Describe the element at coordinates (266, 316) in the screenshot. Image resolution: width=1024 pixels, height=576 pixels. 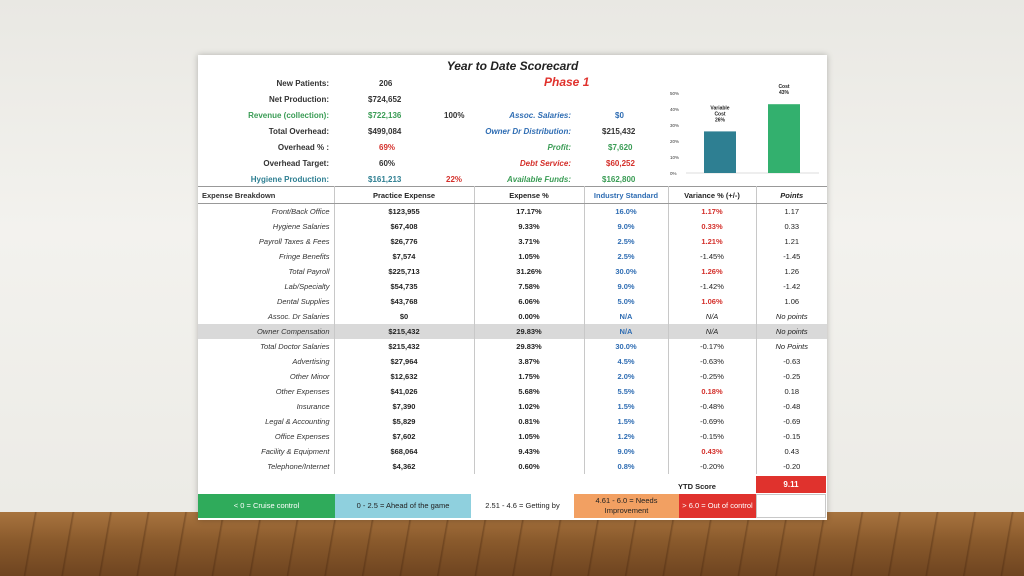
I see `table-cell: Assoc. Dr Salaries` at that location.